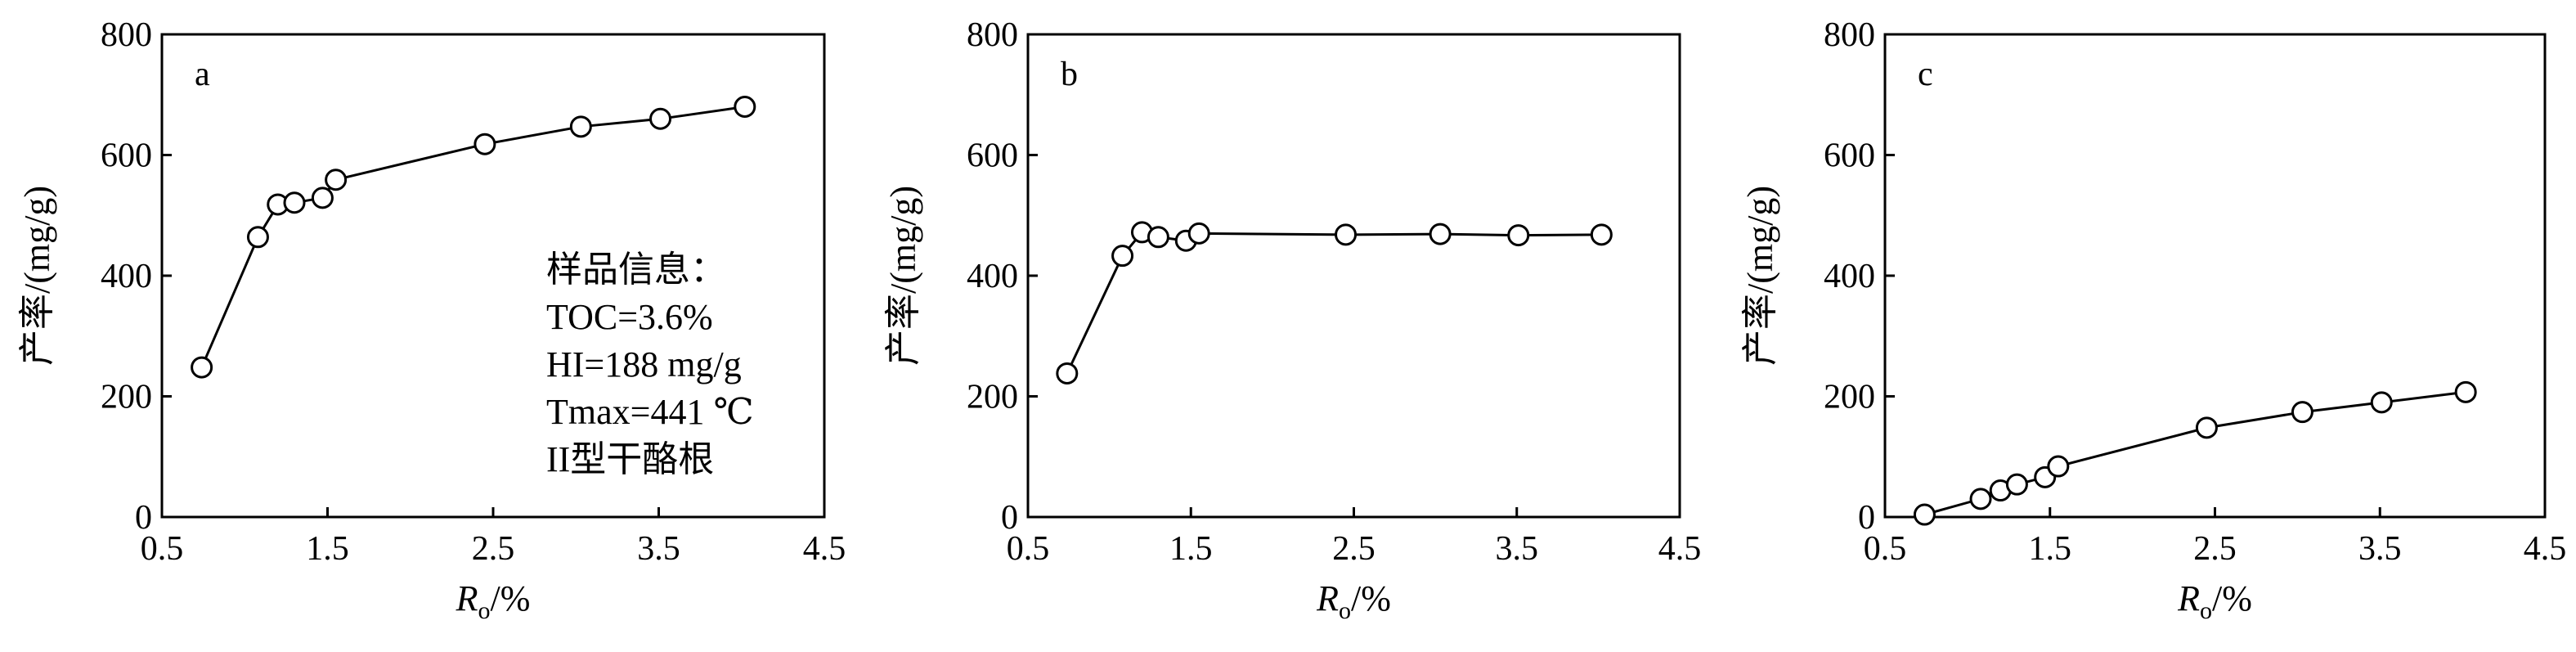 This screenshot has height=652, width=2576. I want to click on annotation-line: 样品信息：, so click(636, 270).